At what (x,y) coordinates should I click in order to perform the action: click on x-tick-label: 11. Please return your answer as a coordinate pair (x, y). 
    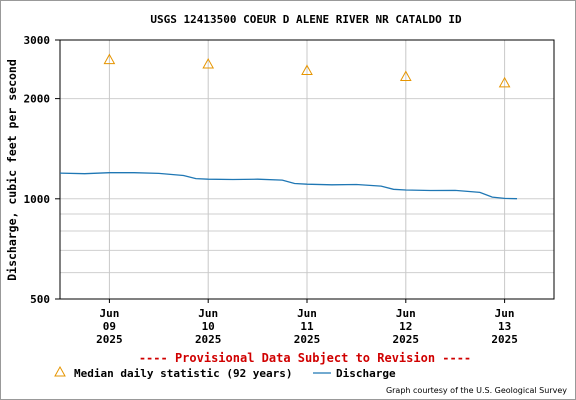
    Looking at the image, I should click on (307, 326).